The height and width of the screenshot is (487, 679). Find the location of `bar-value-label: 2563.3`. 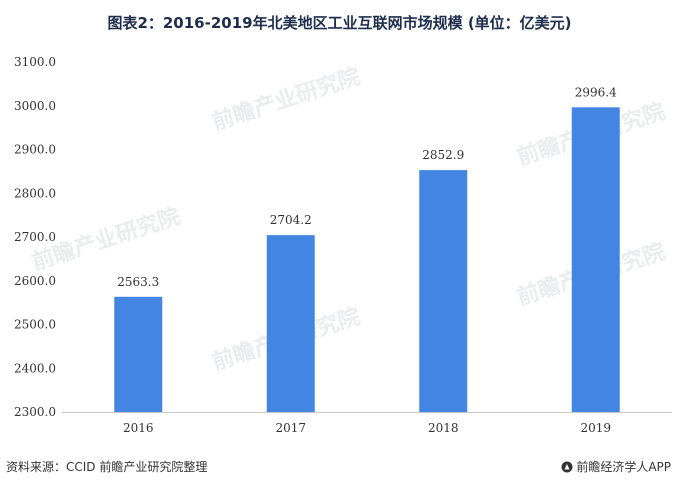

bar-value-label: 2563.3 is located at coordinates (138, 282).